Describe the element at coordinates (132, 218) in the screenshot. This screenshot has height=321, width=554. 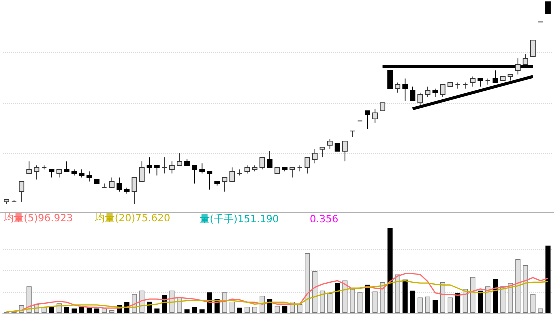
I see `text: 均量(20)75.620` at that location.